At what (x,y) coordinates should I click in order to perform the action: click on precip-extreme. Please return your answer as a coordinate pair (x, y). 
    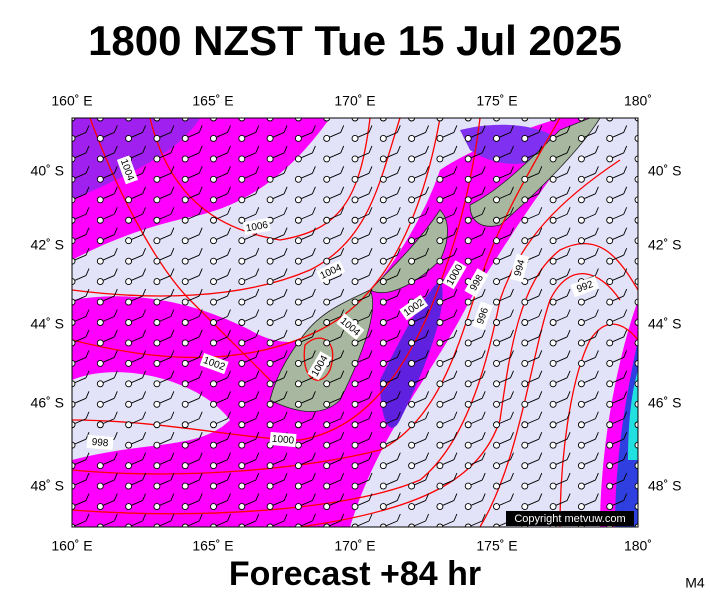
    Looking at the image, I should click on (633, 415).